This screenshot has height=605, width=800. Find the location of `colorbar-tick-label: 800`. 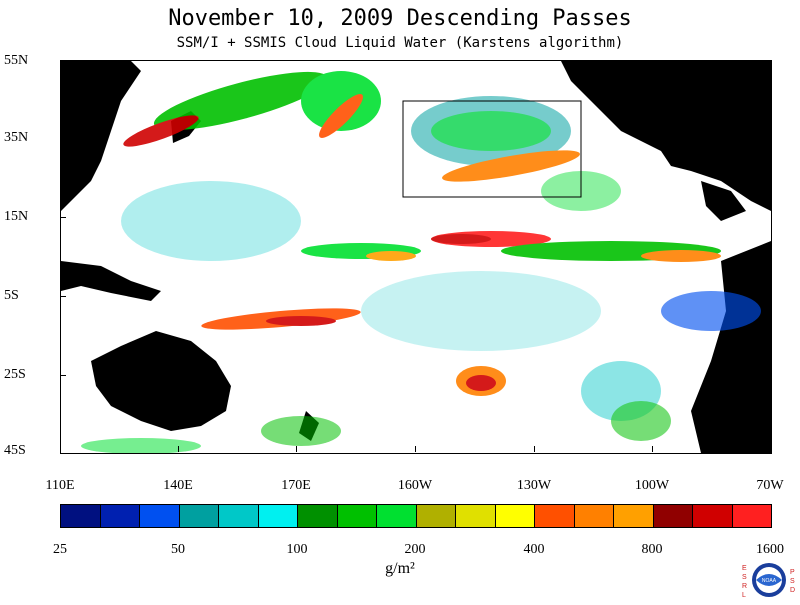

colorbar-tick-label: 800 is located at coordinates (652, 549).